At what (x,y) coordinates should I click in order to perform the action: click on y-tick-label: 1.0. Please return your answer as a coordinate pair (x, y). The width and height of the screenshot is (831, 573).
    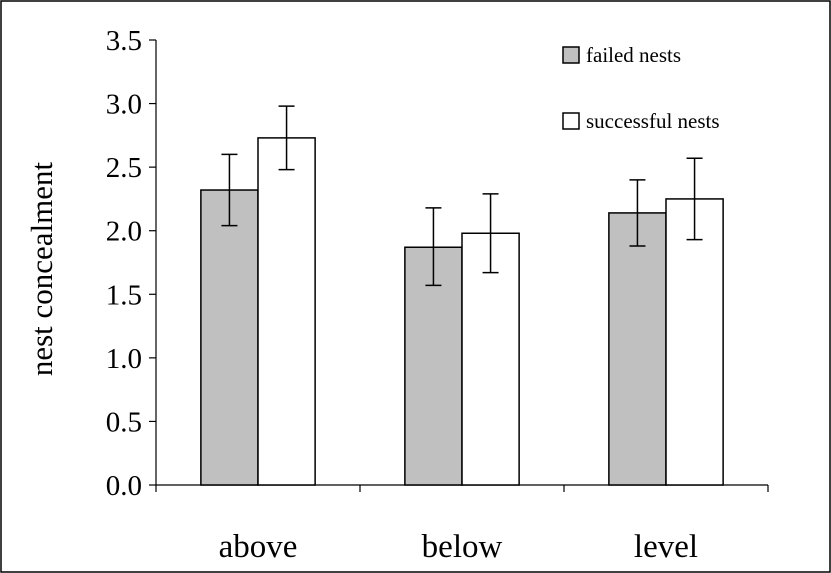
    Looking at the image, I should click on (124, 359).